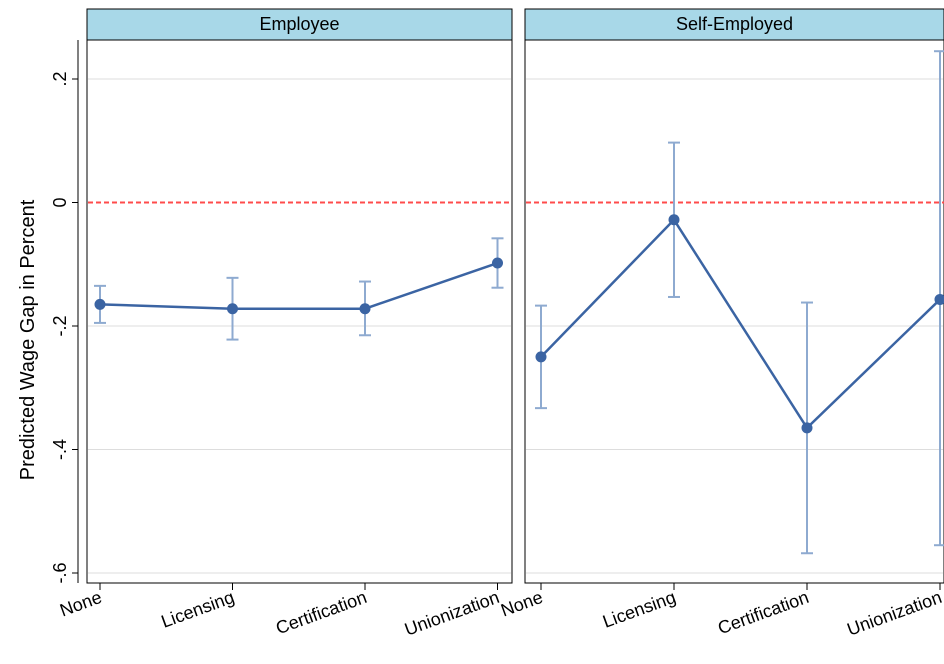  I want to click on panel-title: Employee, so click(299, 24).